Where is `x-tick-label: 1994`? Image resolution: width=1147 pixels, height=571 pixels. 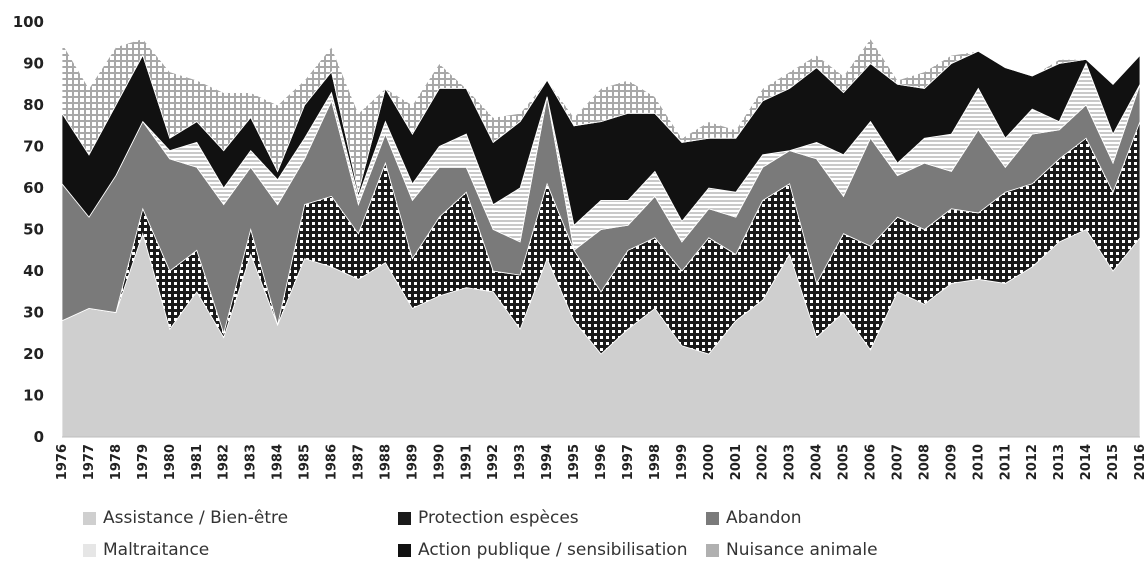 x-tick-label: 1994 is located at coordinates (547, 462).